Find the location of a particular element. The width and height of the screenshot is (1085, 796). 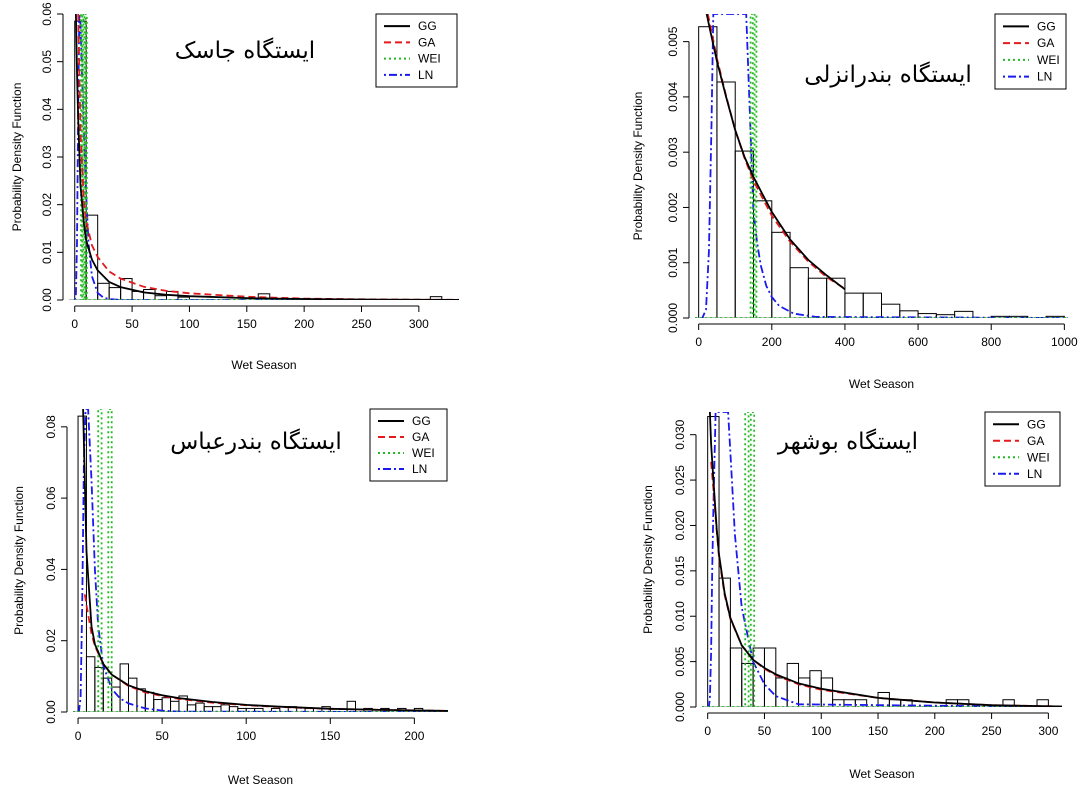

panel-title: ایستگاه جاسک is located at coordinates (245, 50).